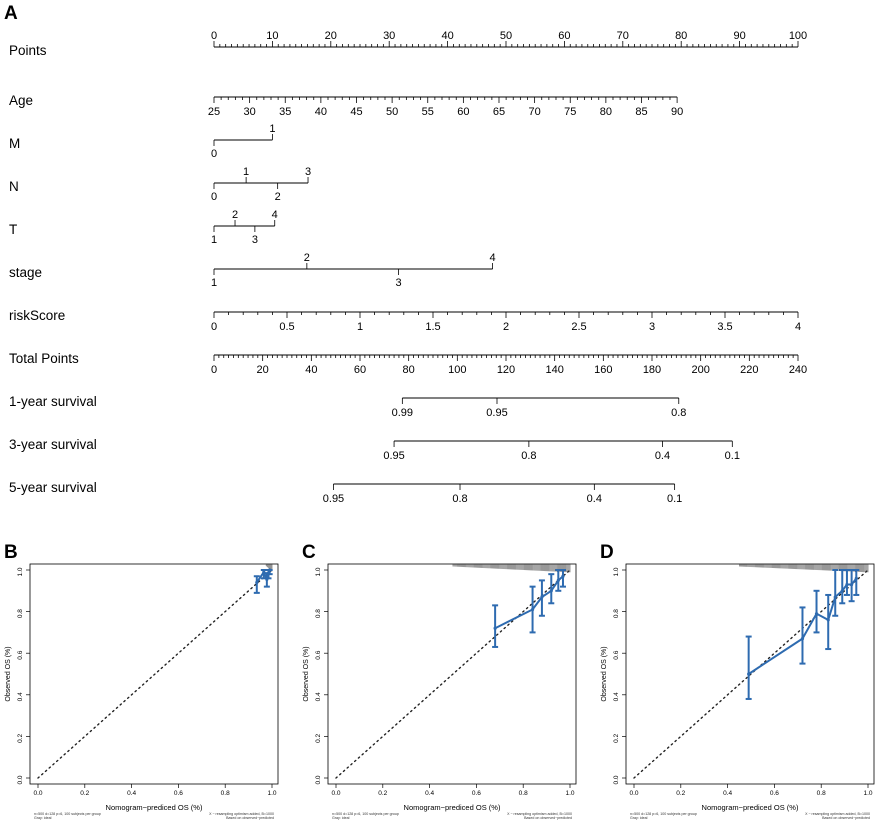  Describe the element at coordinates (457, 370) in the screenshot. I see `total-points-tick-label: 100` at that location.